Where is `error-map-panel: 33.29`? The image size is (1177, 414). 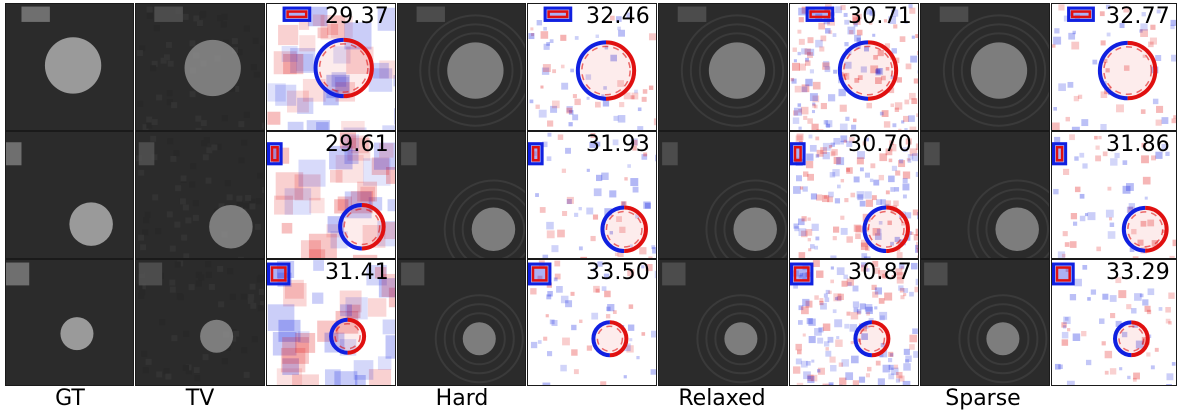
error-map-panel: 33.29 is located at coordinates (1114, 322).